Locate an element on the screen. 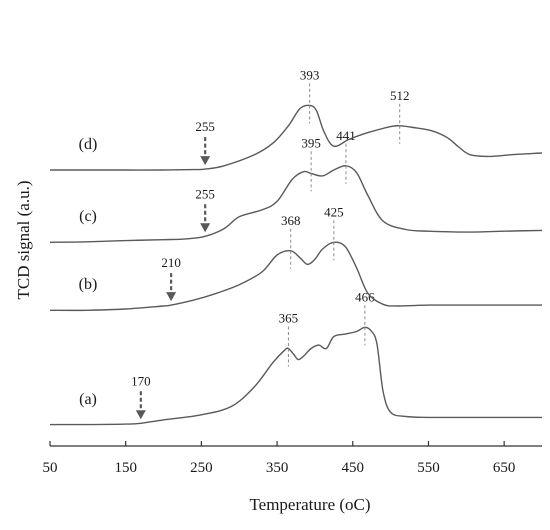 Image resolution: width=550 pixels, height=530 pixels. x-tick-label: 250 is located at coordinates (201, 468).